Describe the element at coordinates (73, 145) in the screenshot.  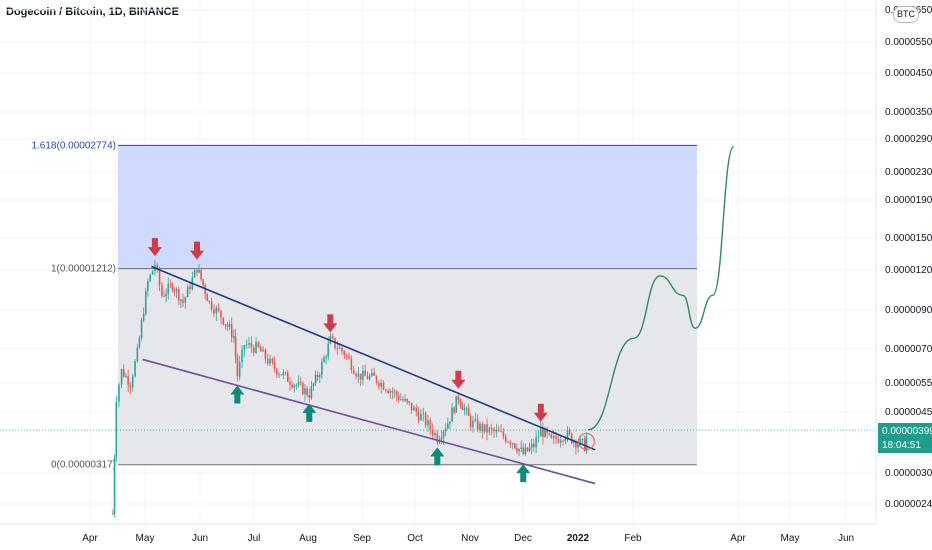
I see `fib-label-1.618: 1.618(0.00002774)` at that location.